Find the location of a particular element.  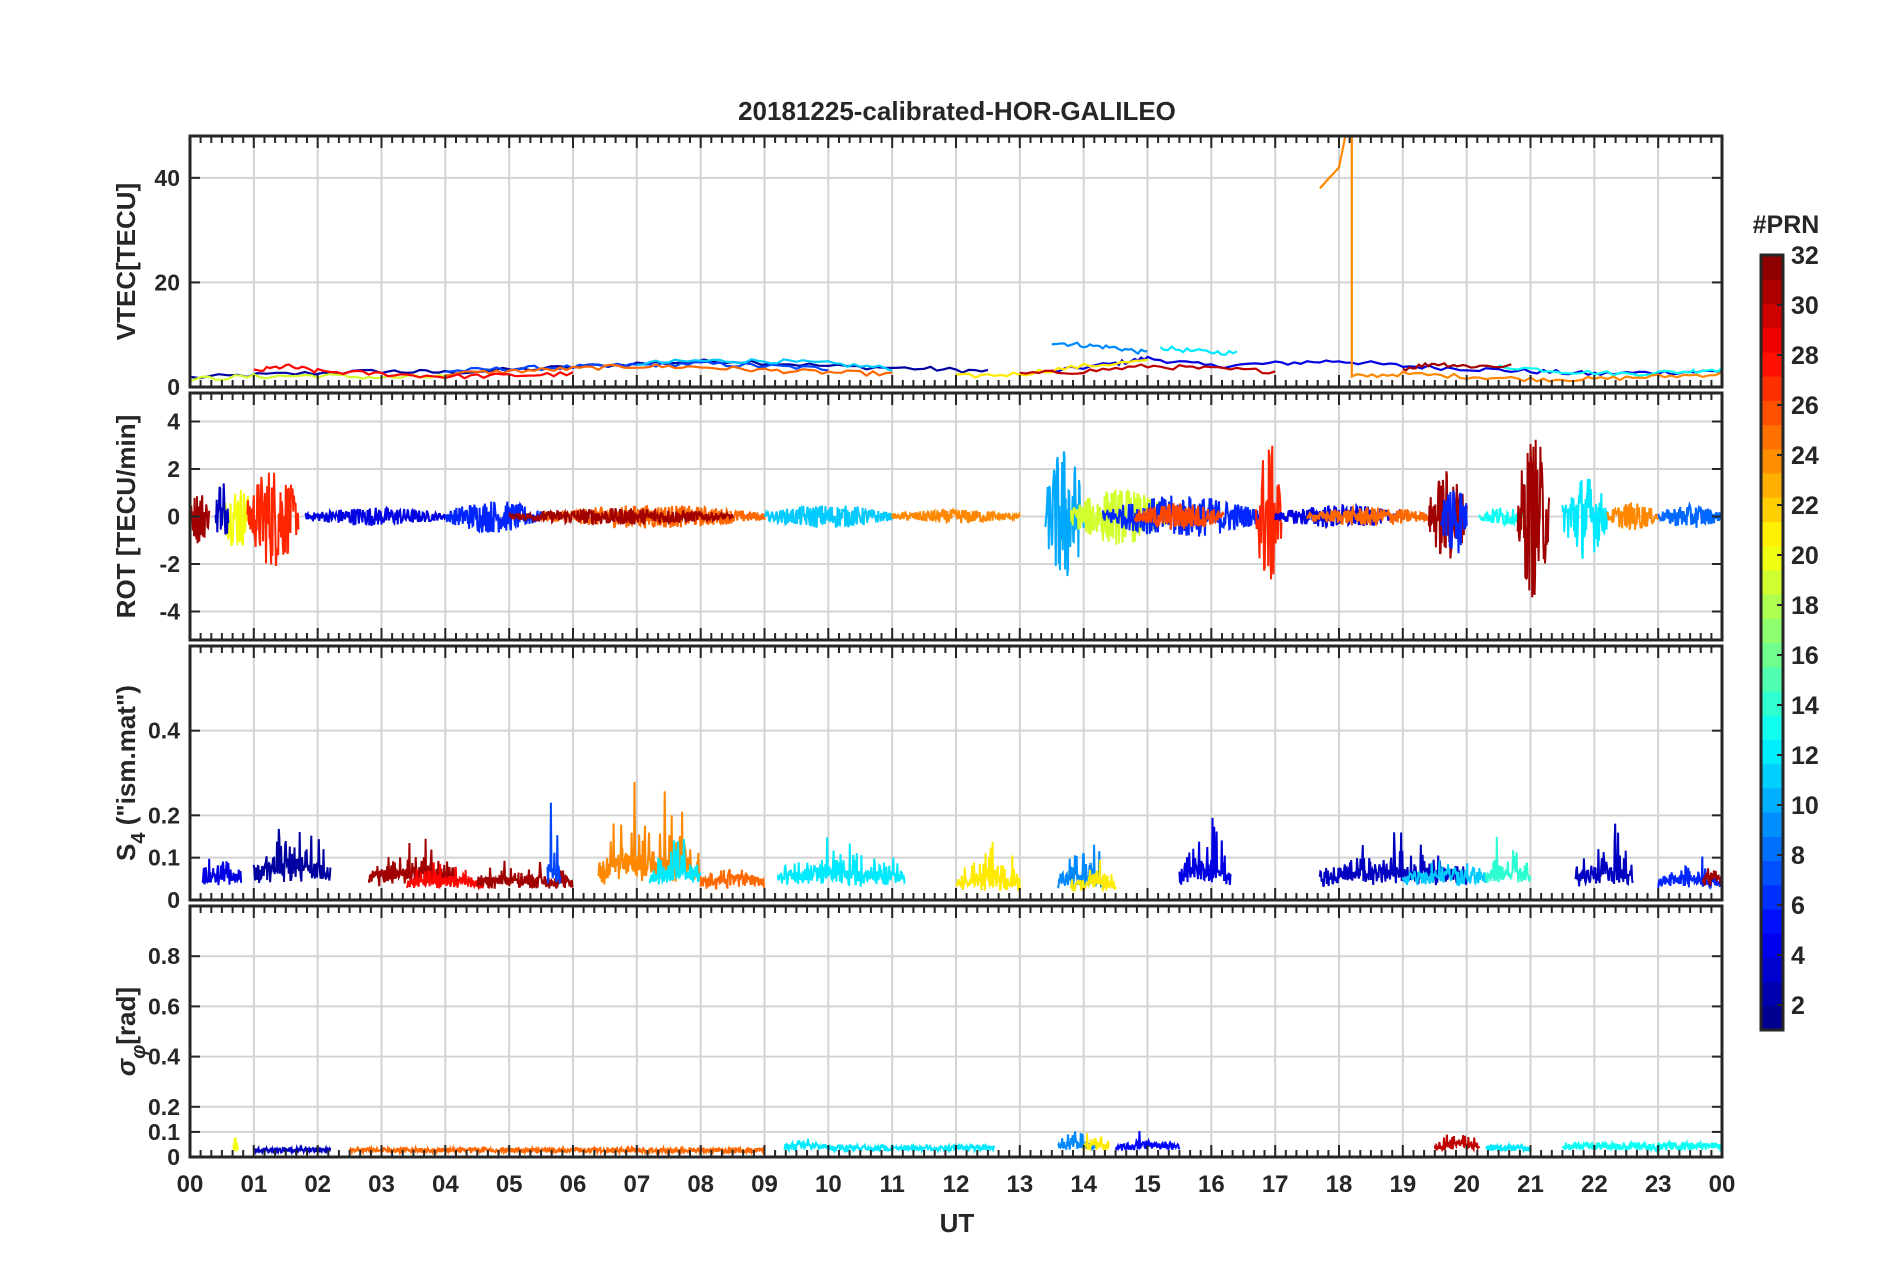

x-tick-label: 17 is located at coordinates (1275, 1184).